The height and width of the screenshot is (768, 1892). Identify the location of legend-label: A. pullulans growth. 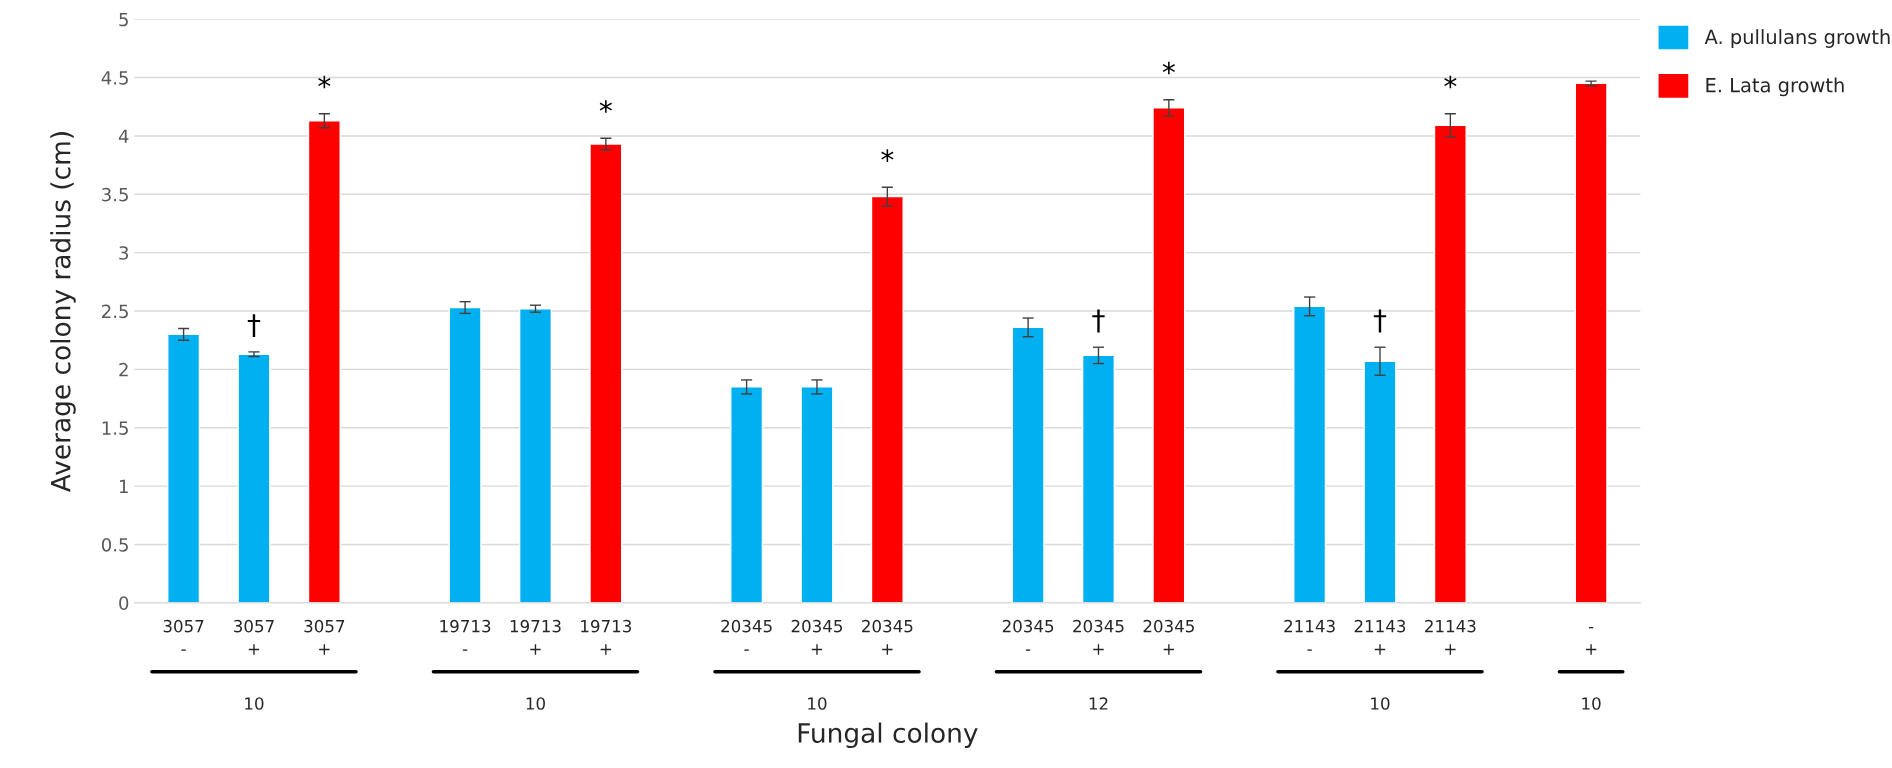
(1797, 38).